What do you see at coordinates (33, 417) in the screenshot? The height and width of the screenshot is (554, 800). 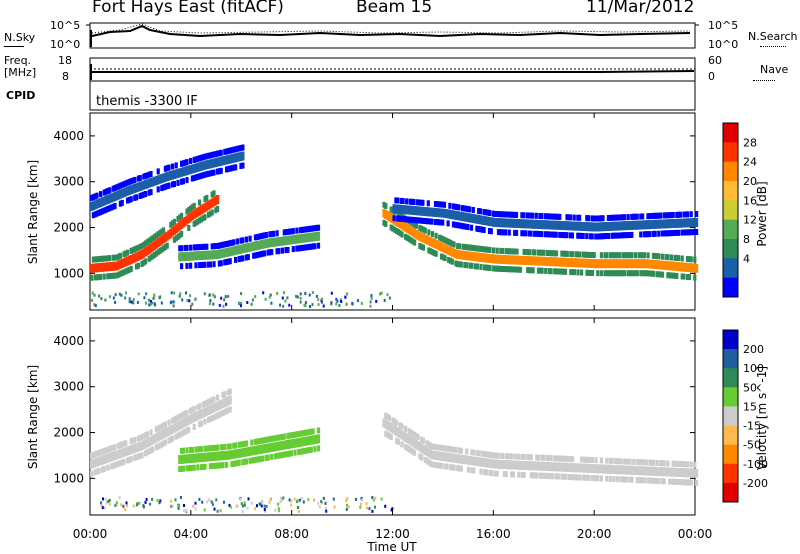 I see `velocity-ylabel: Slant Range [km]` at bounding box center [33, 417].